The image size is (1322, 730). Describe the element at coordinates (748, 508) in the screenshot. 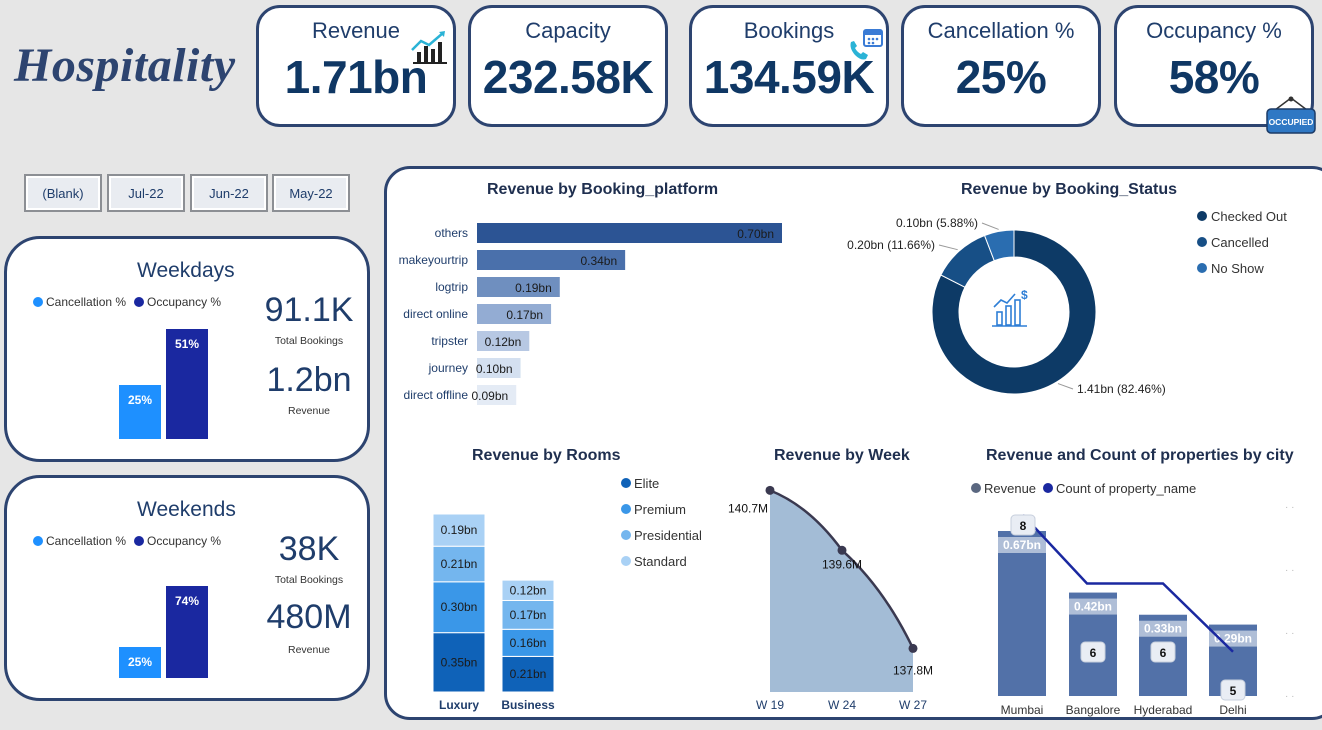

I see `week-data-label: 140.7M` at that location.